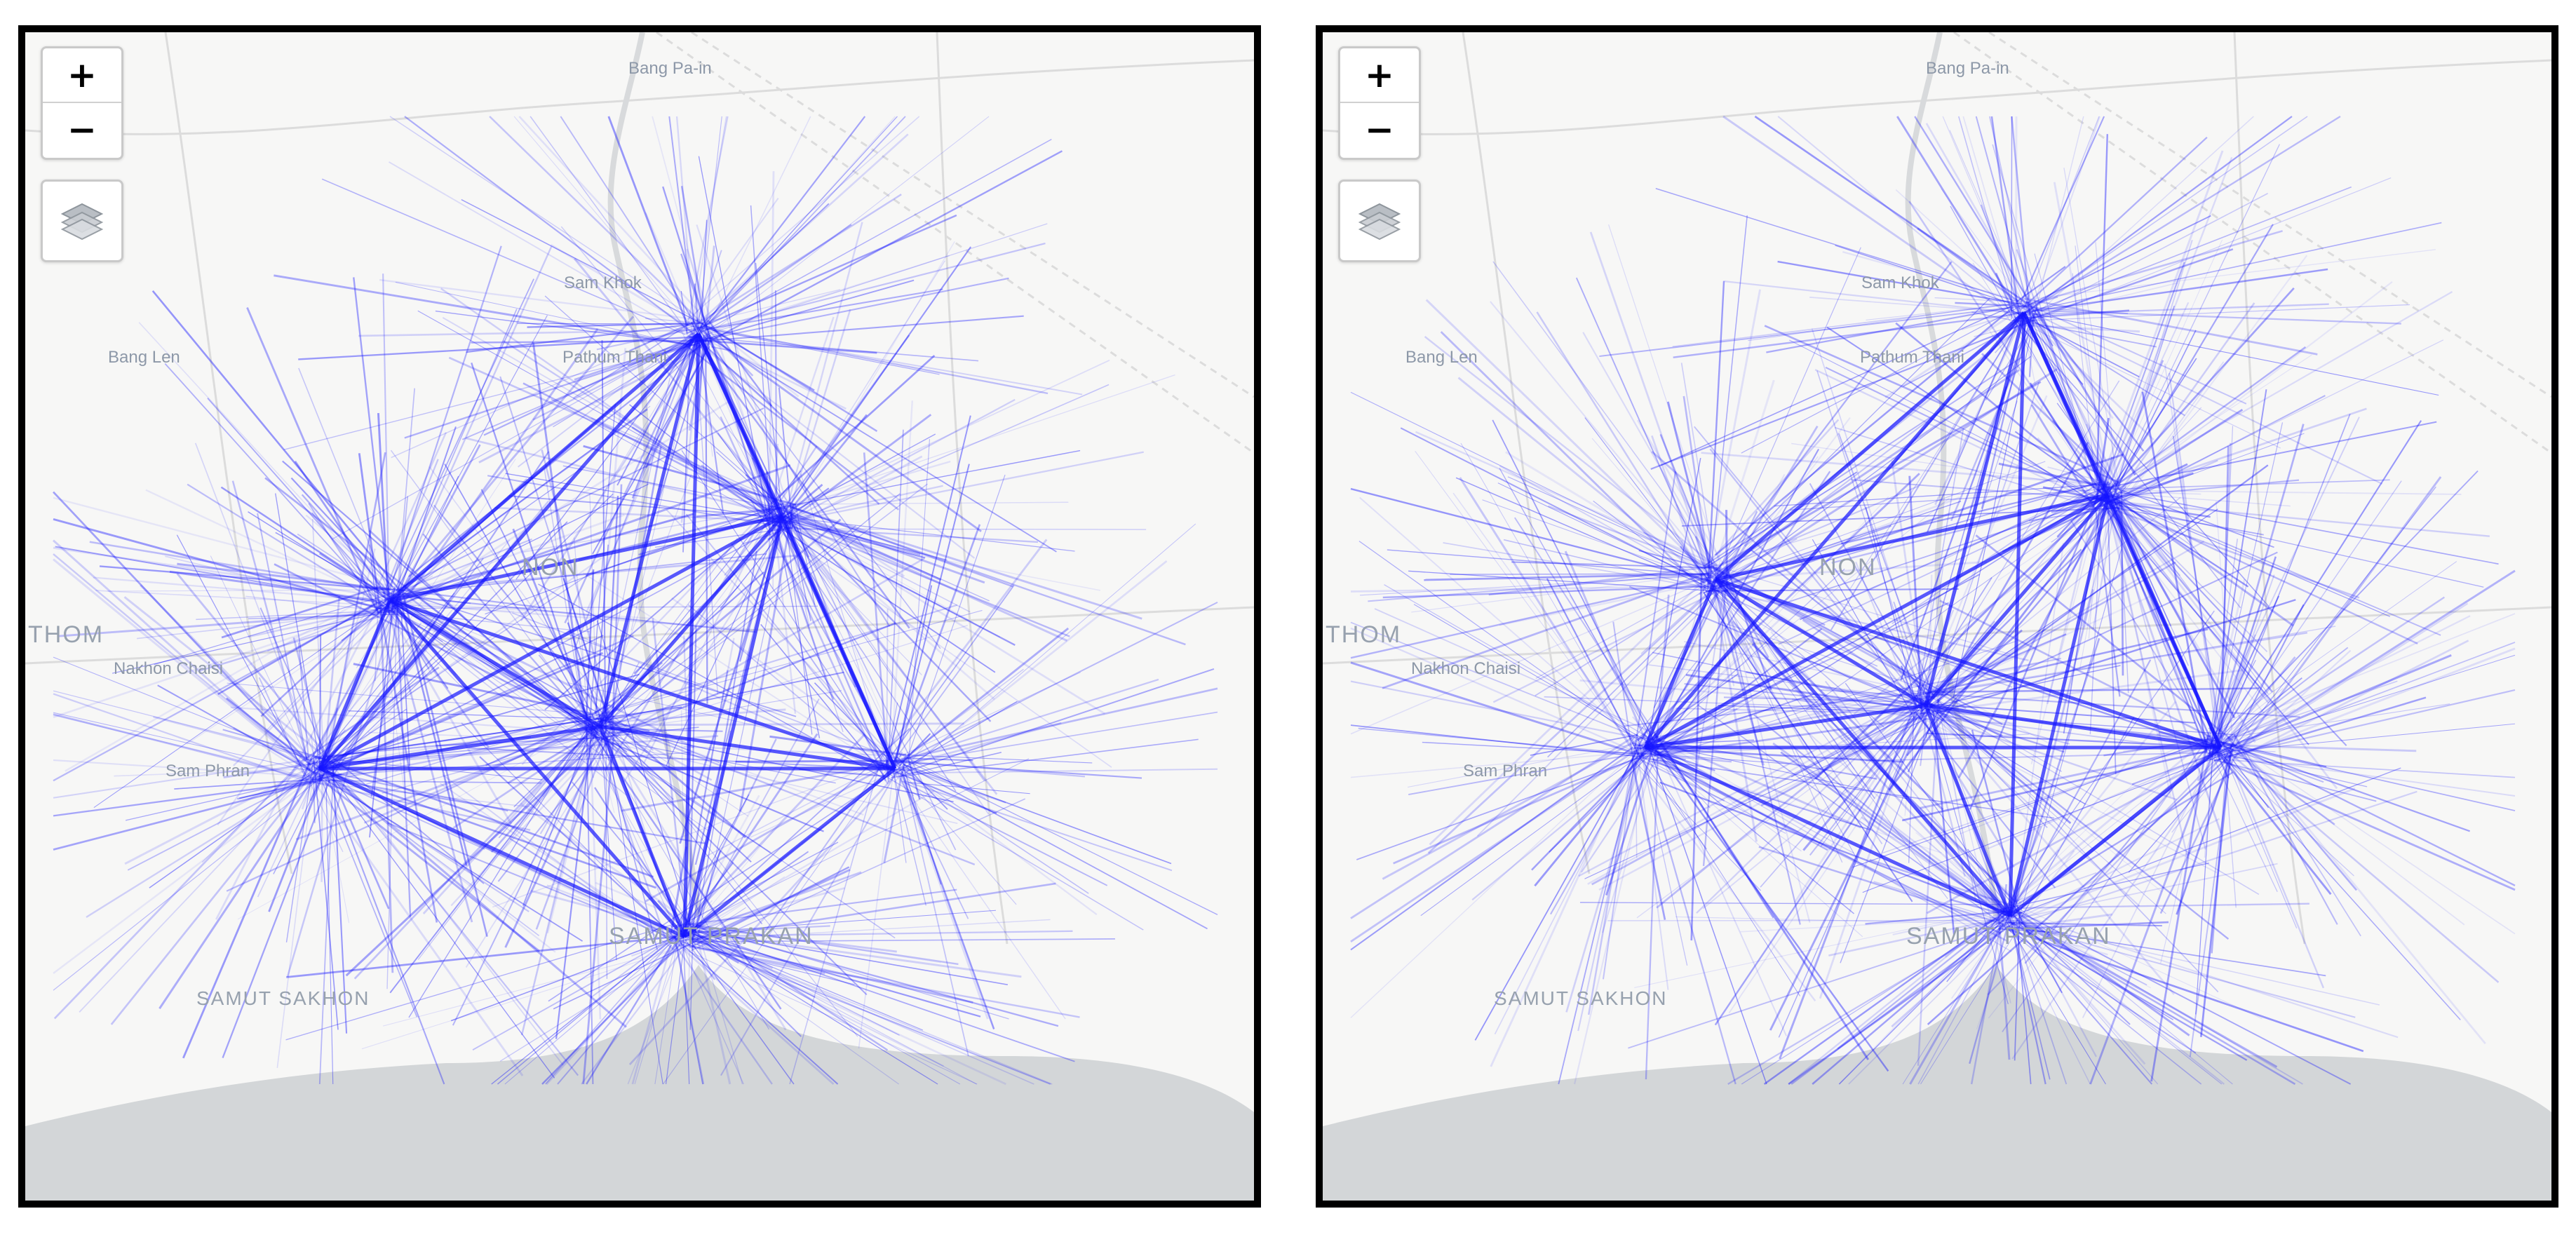  I want to click on place-label: THOM, so click(66, 634).